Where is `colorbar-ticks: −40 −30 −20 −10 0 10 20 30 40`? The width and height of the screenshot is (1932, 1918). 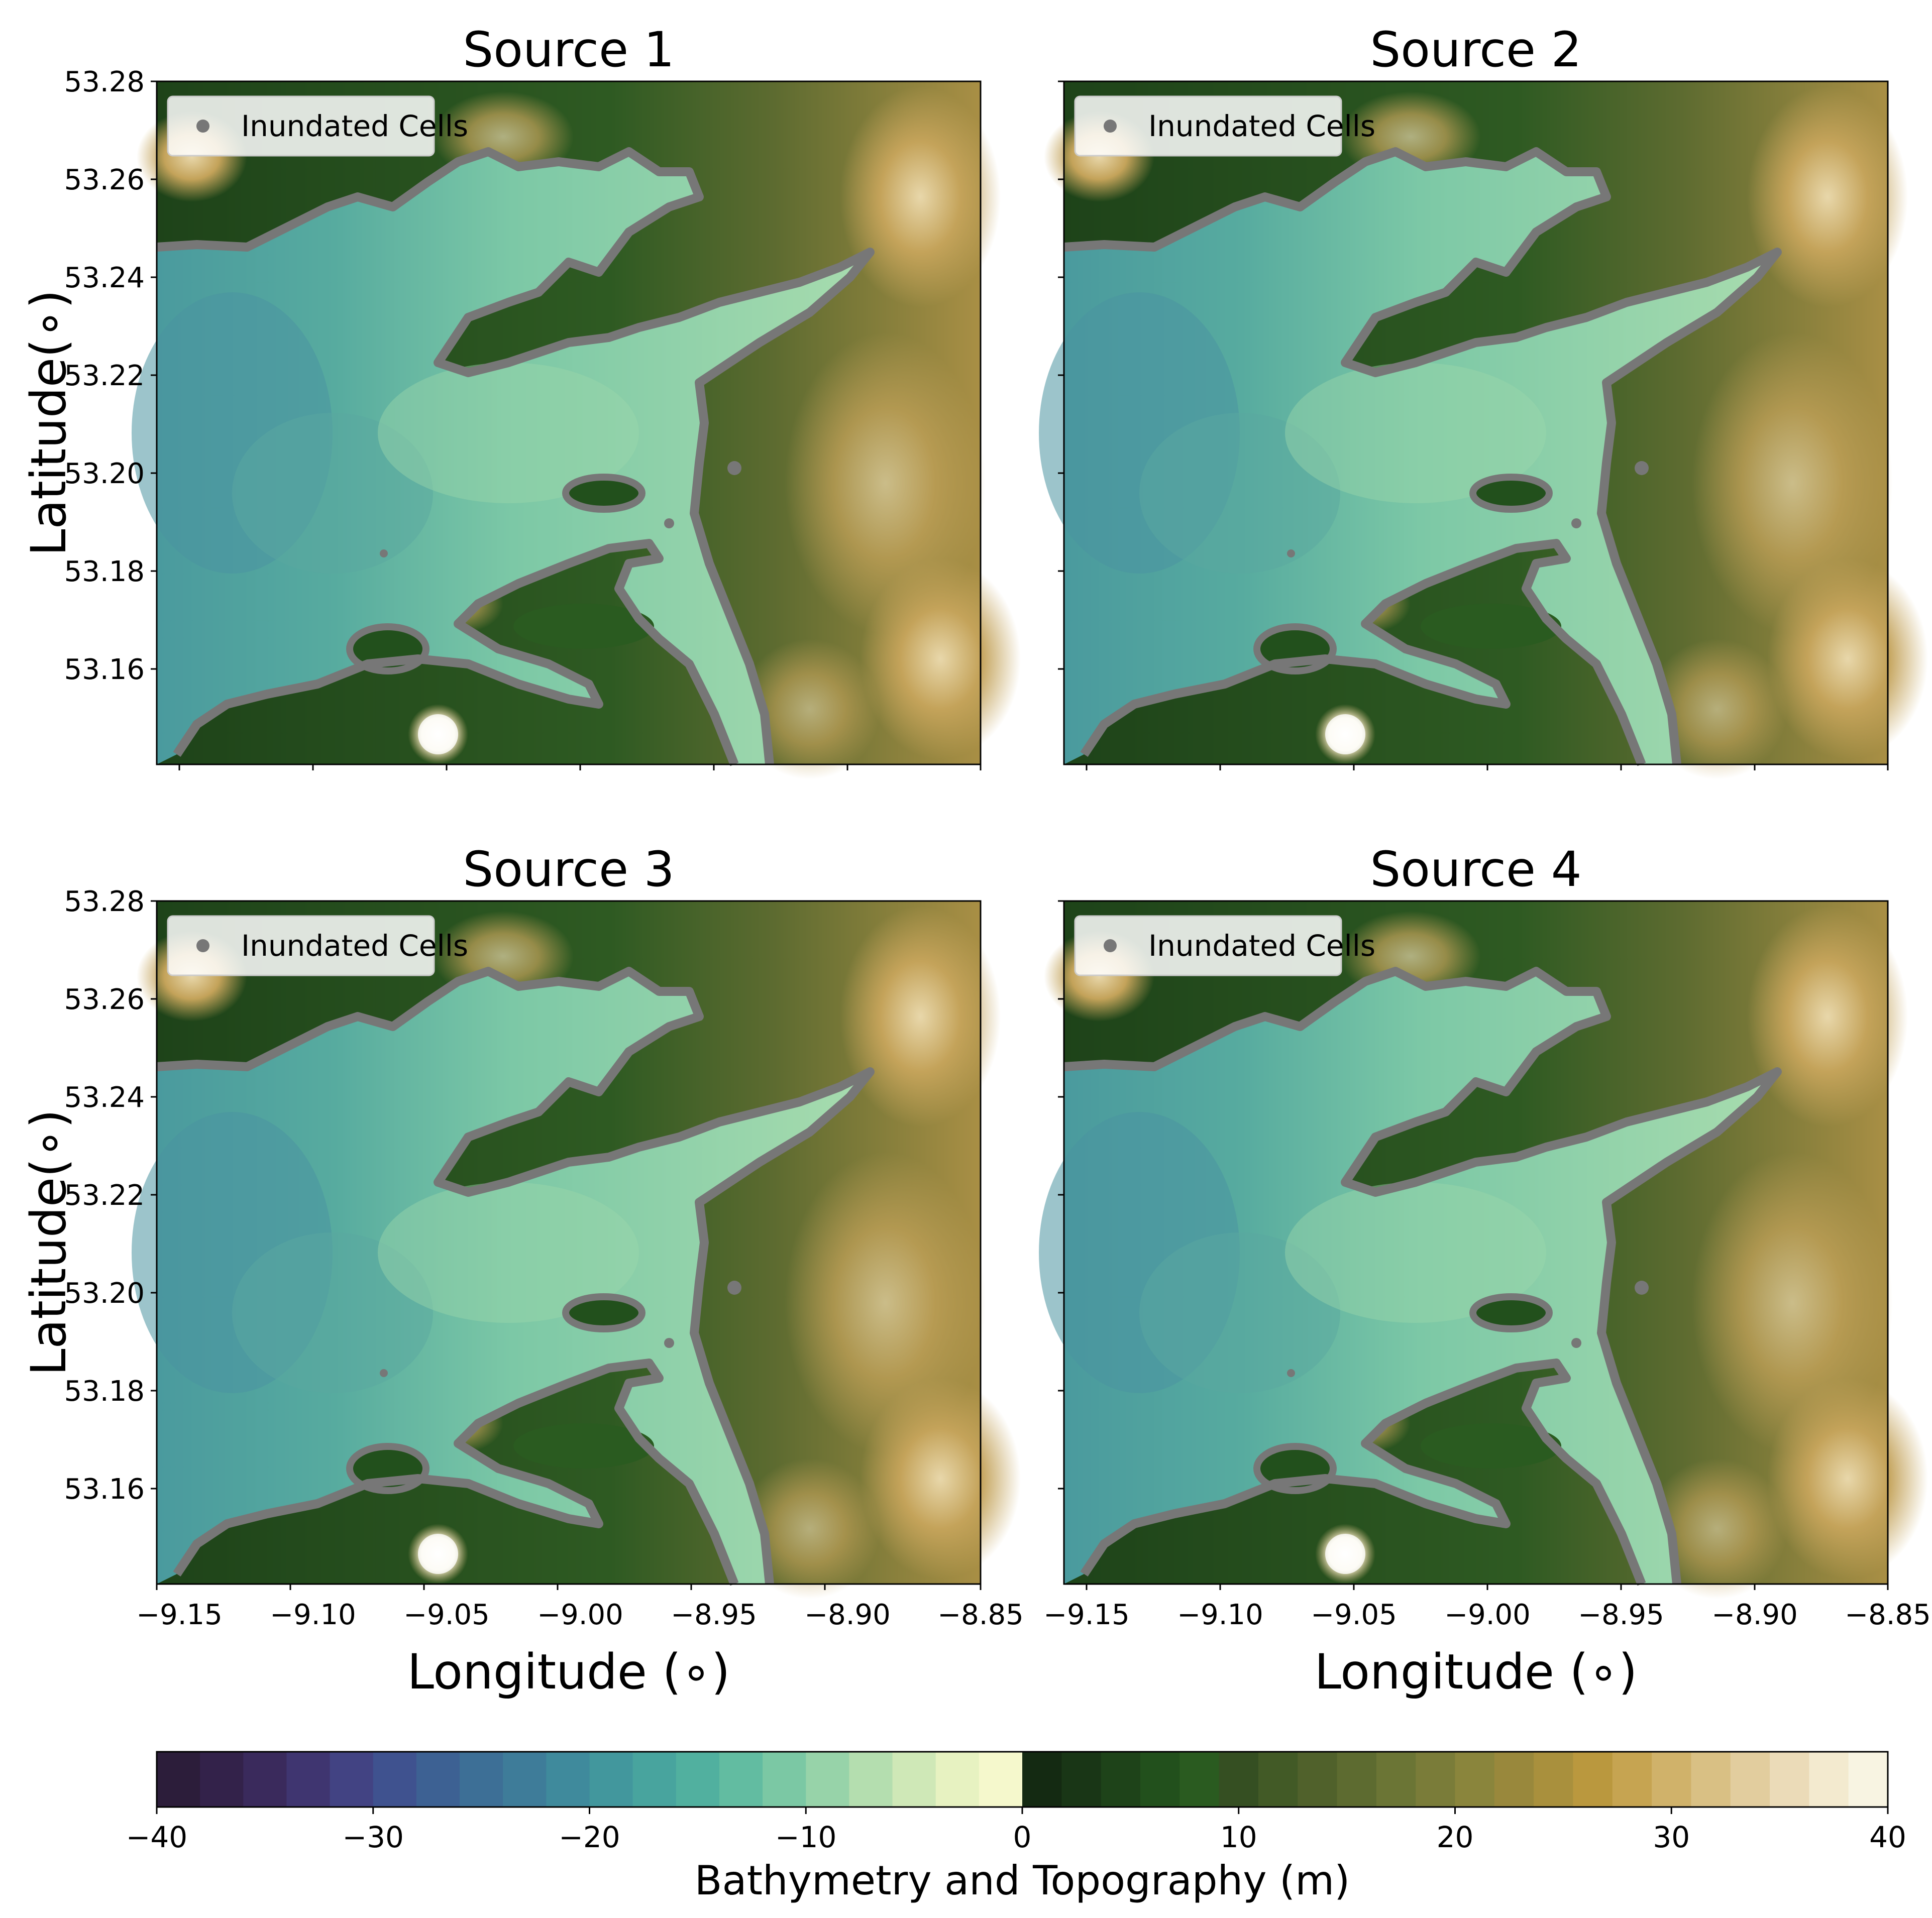
colorbar-ticks: −40 −30 −20 −10 0 10 20 30 40 is located at coordinates (1016, 1830).